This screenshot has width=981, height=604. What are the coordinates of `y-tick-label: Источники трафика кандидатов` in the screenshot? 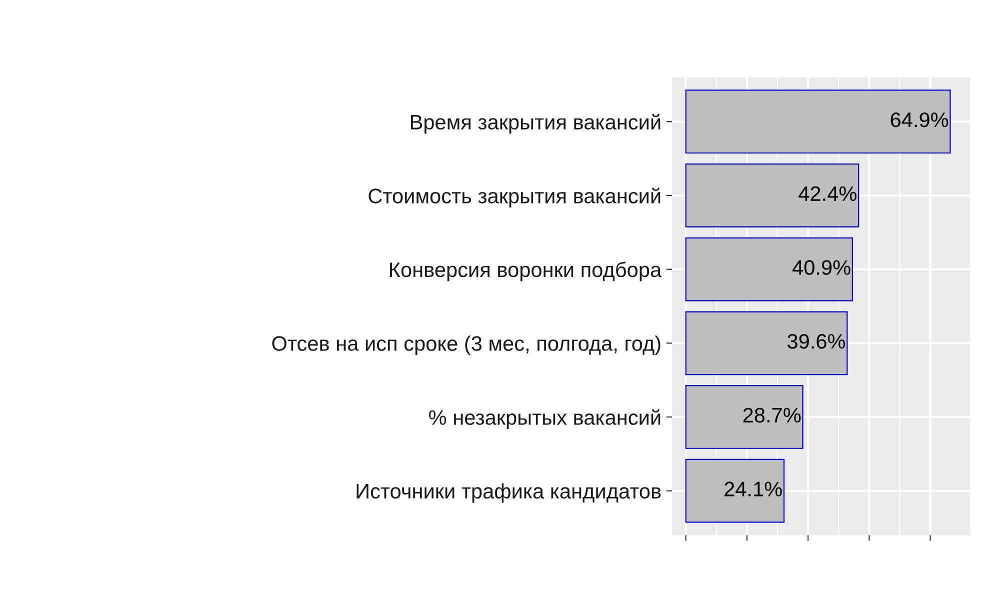 It's located at (508, 493).